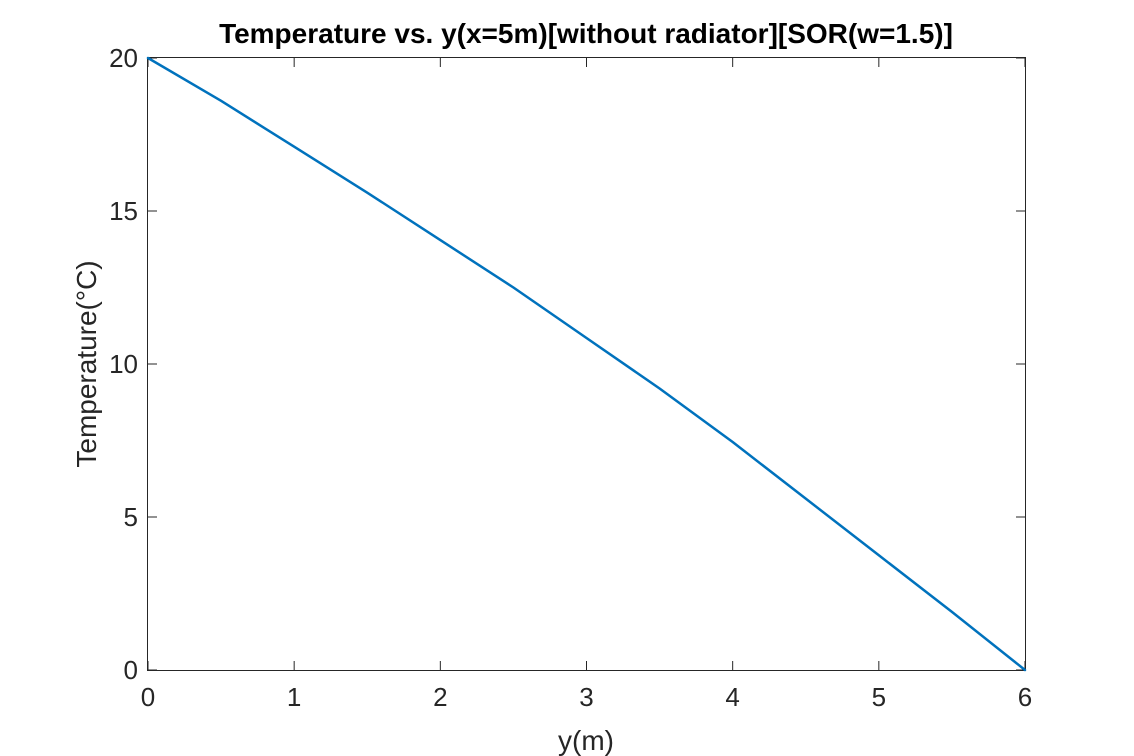  What do you see at coordinates (148, 697) in the screenshot?
I see `x-tick-label: 0` at bounding box center [148, 697].